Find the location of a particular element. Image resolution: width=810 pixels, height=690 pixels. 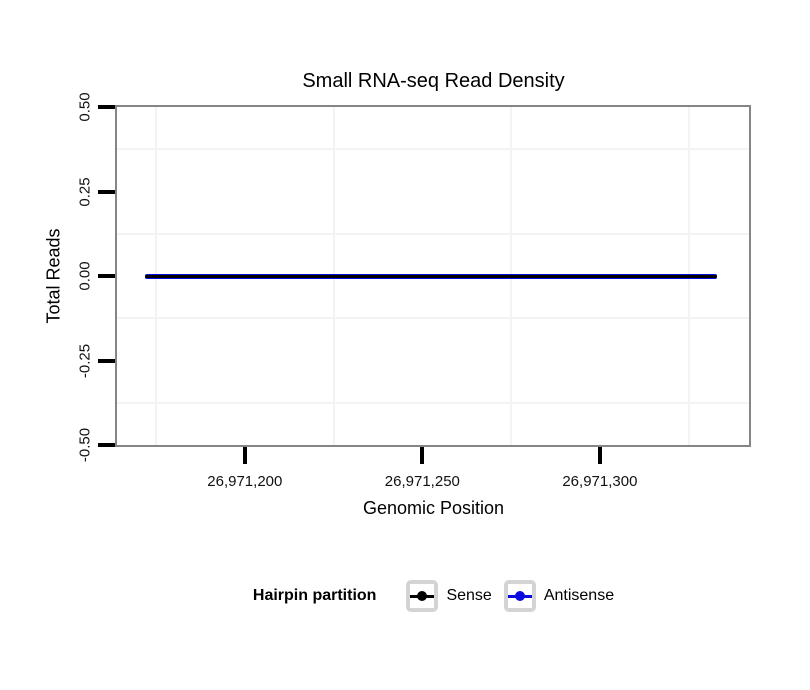

legend-key-antisense is located at coordinates (519, 596).